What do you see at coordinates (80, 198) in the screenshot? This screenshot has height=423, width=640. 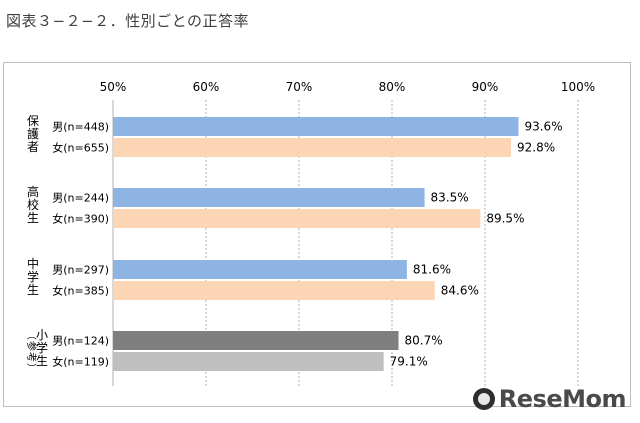 I see `bar-category-label: 男(n=244)` at bounding box center [80, 198].